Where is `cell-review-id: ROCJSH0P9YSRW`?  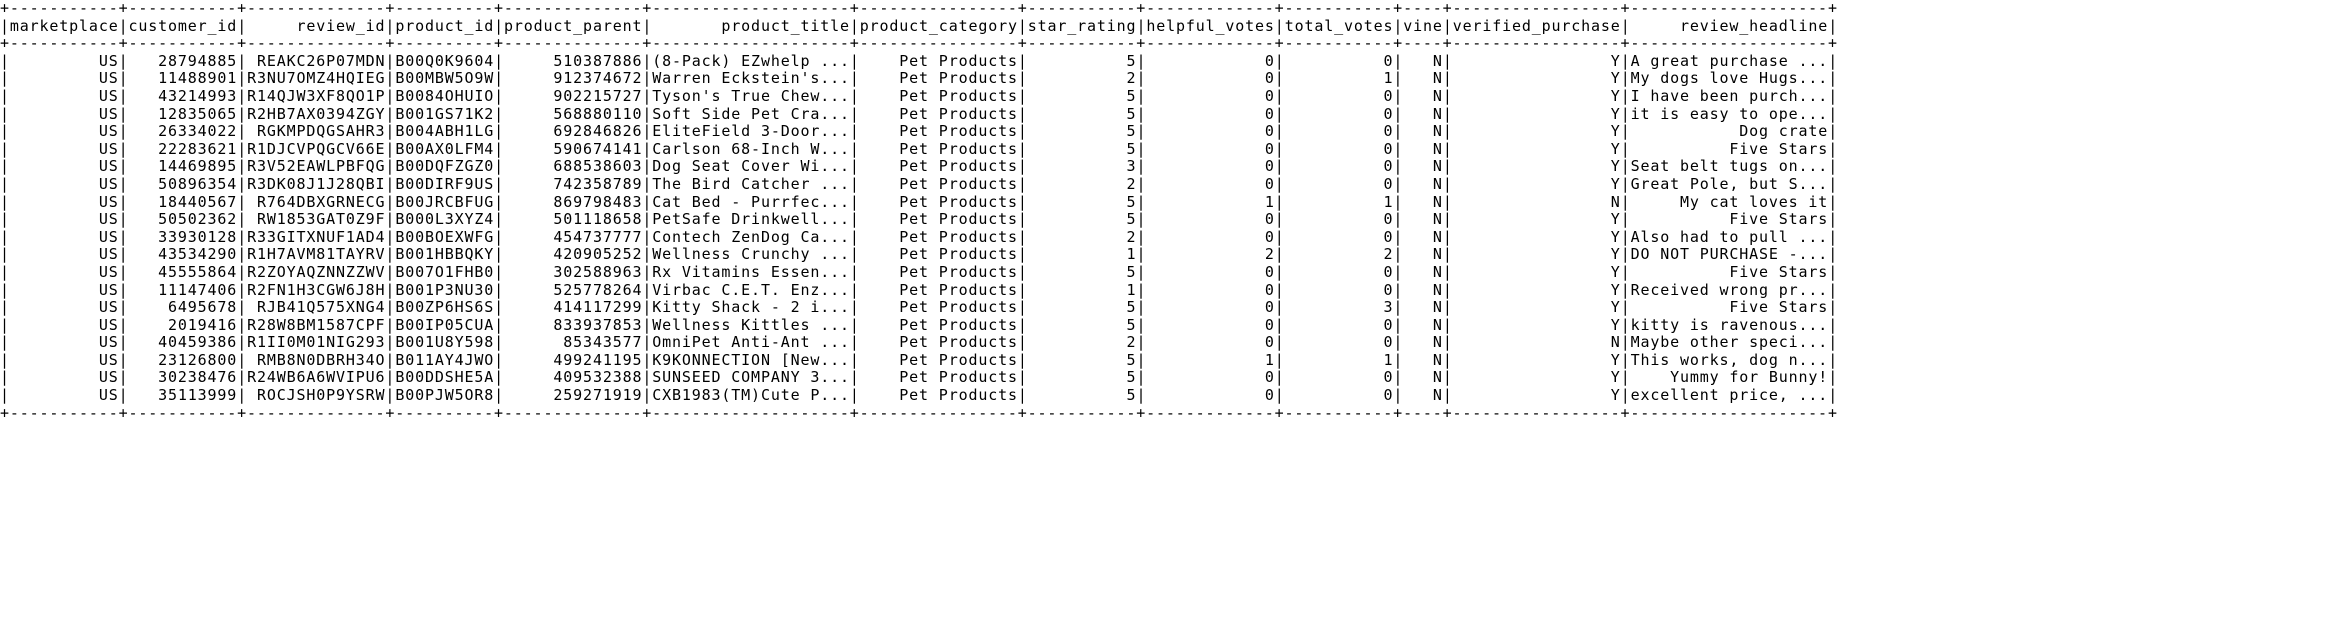 cell-review-id: ROCJSH0P9YSRW is located at coordinates (316, 395).